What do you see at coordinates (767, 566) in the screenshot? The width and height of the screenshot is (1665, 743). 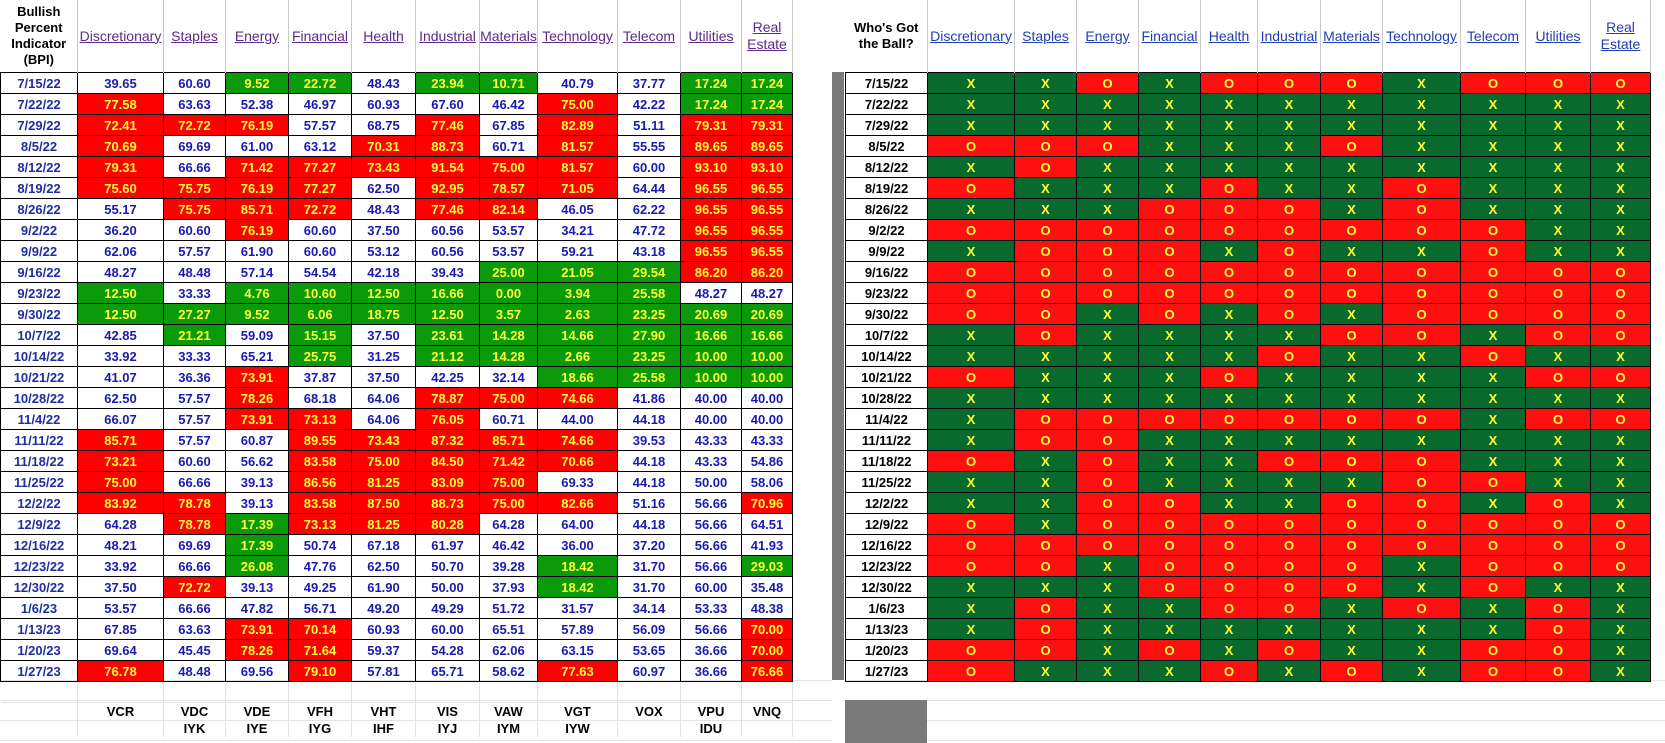 I see `bpi-cell-real-estate: 29.03` at bounding box center [767, 566].